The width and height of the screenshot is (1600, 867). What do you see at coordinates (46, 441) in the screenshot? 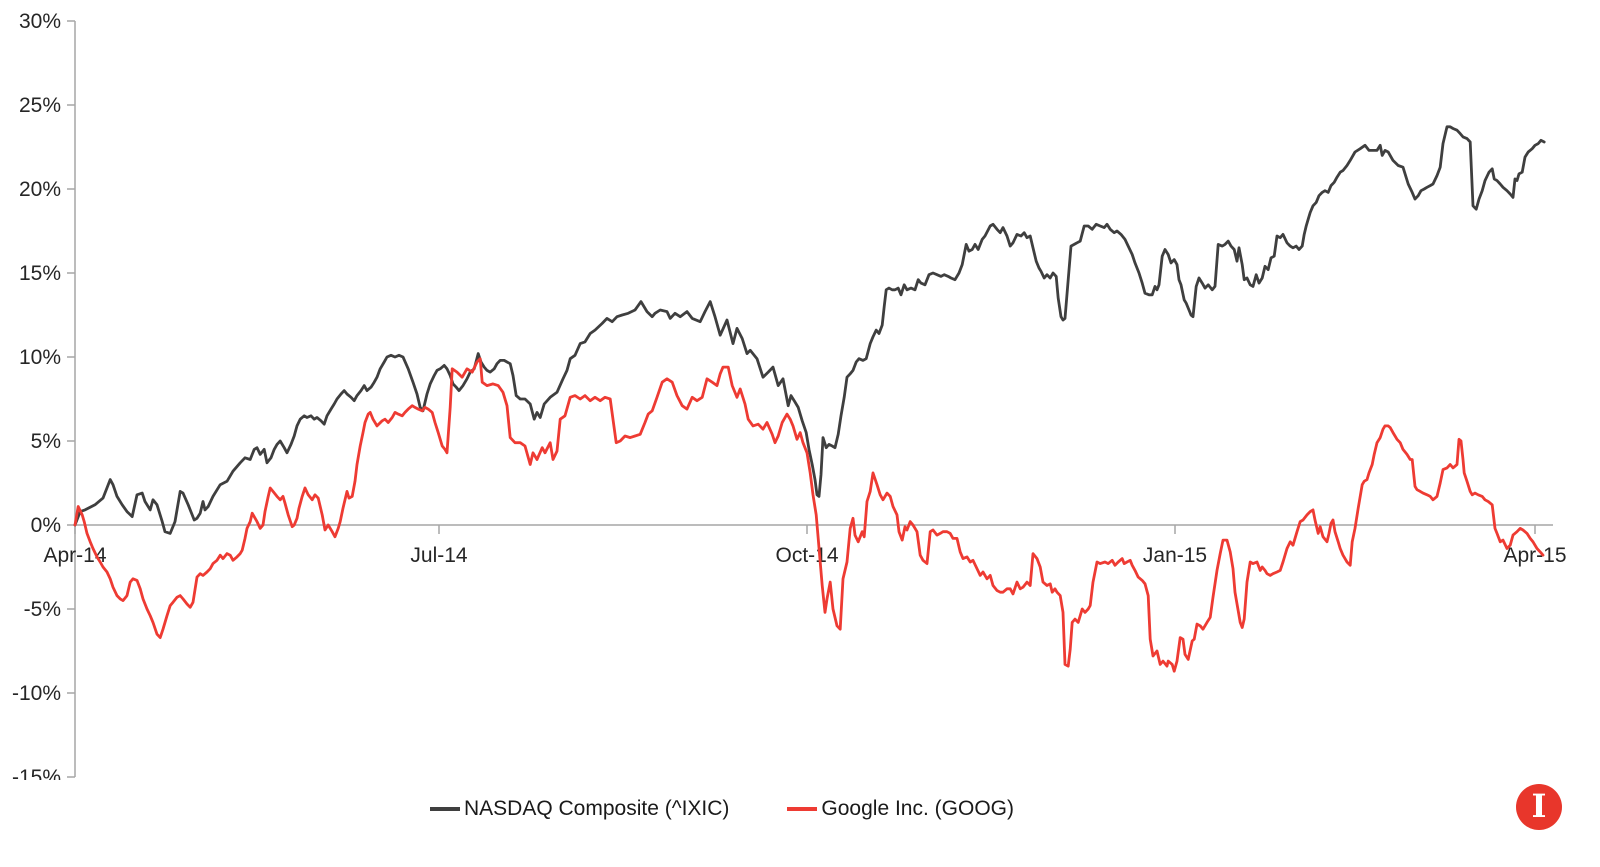
I see `y-axis-label: 5%` at bounding box center [46, 441].